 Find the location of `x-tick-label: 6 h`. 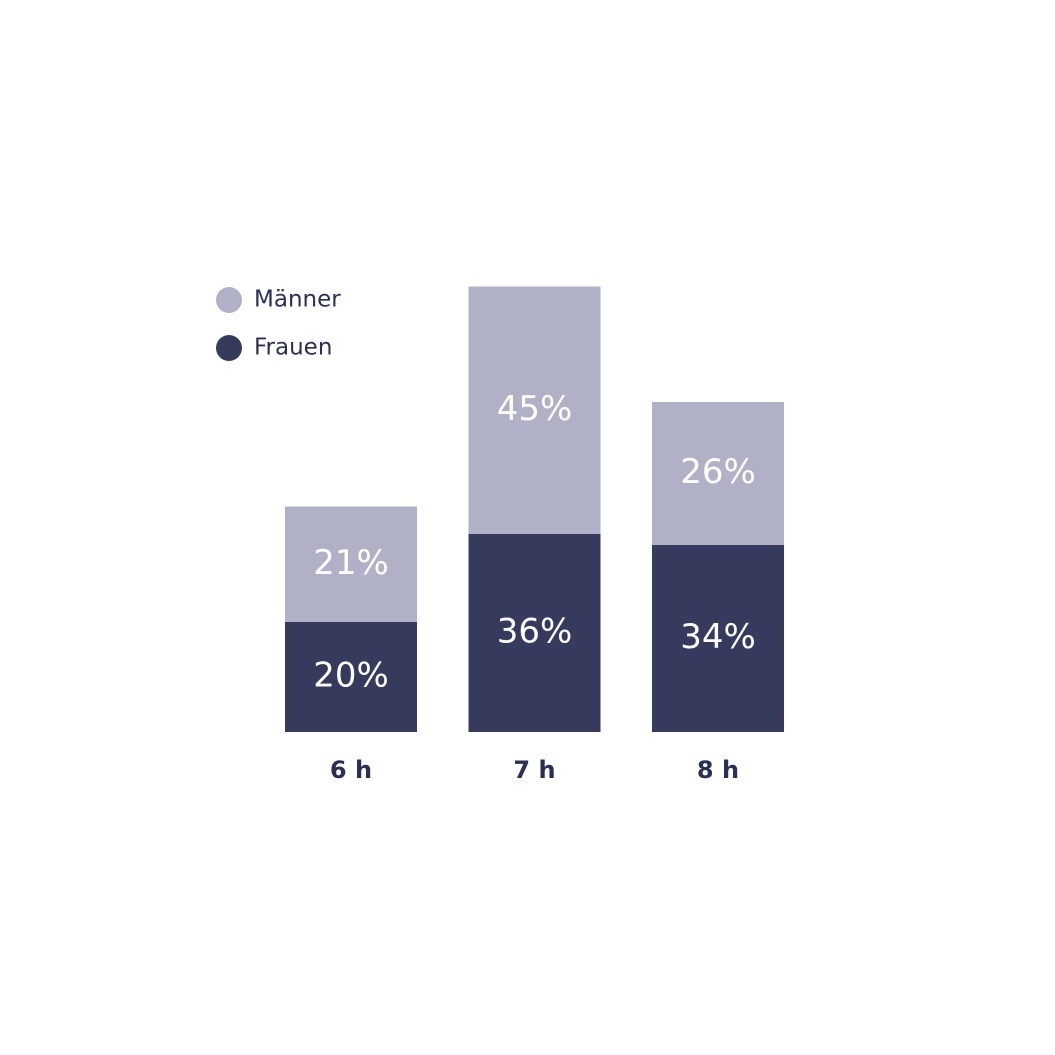

x-tick-label: 6 h is located at coordinates (351, 770).